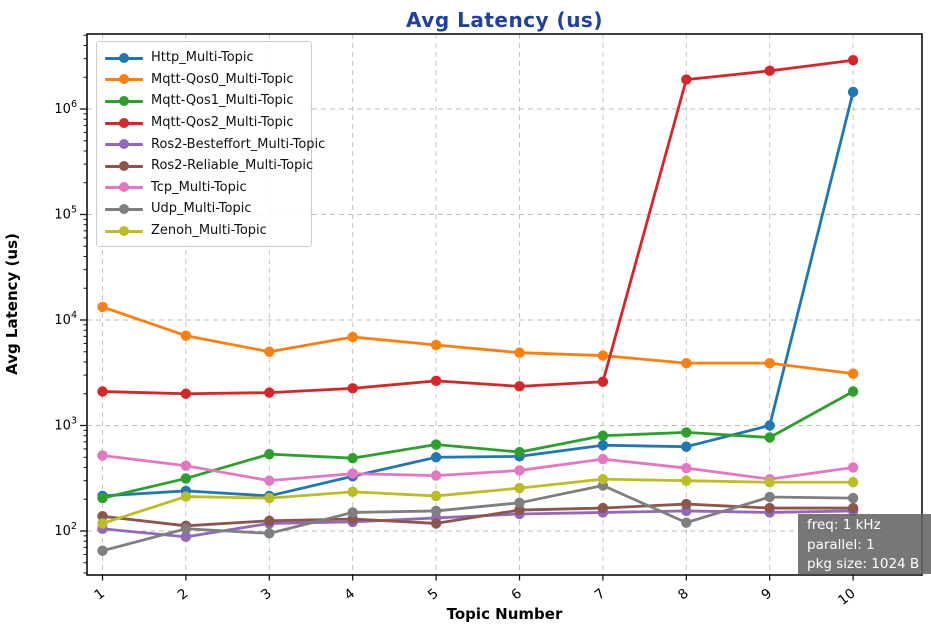  I want to click on legend-item: Mqtt-Qos2_Multi-Topic, so click(204, 123).